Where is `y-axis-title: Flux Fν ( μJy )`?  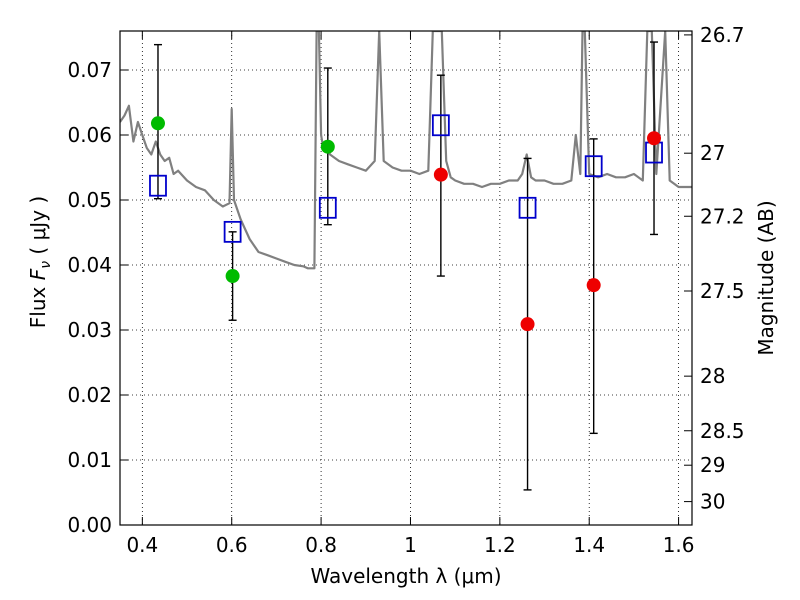
y-axis-title: Flux Fν ( μJy ) is located at coordinates (40, 262).